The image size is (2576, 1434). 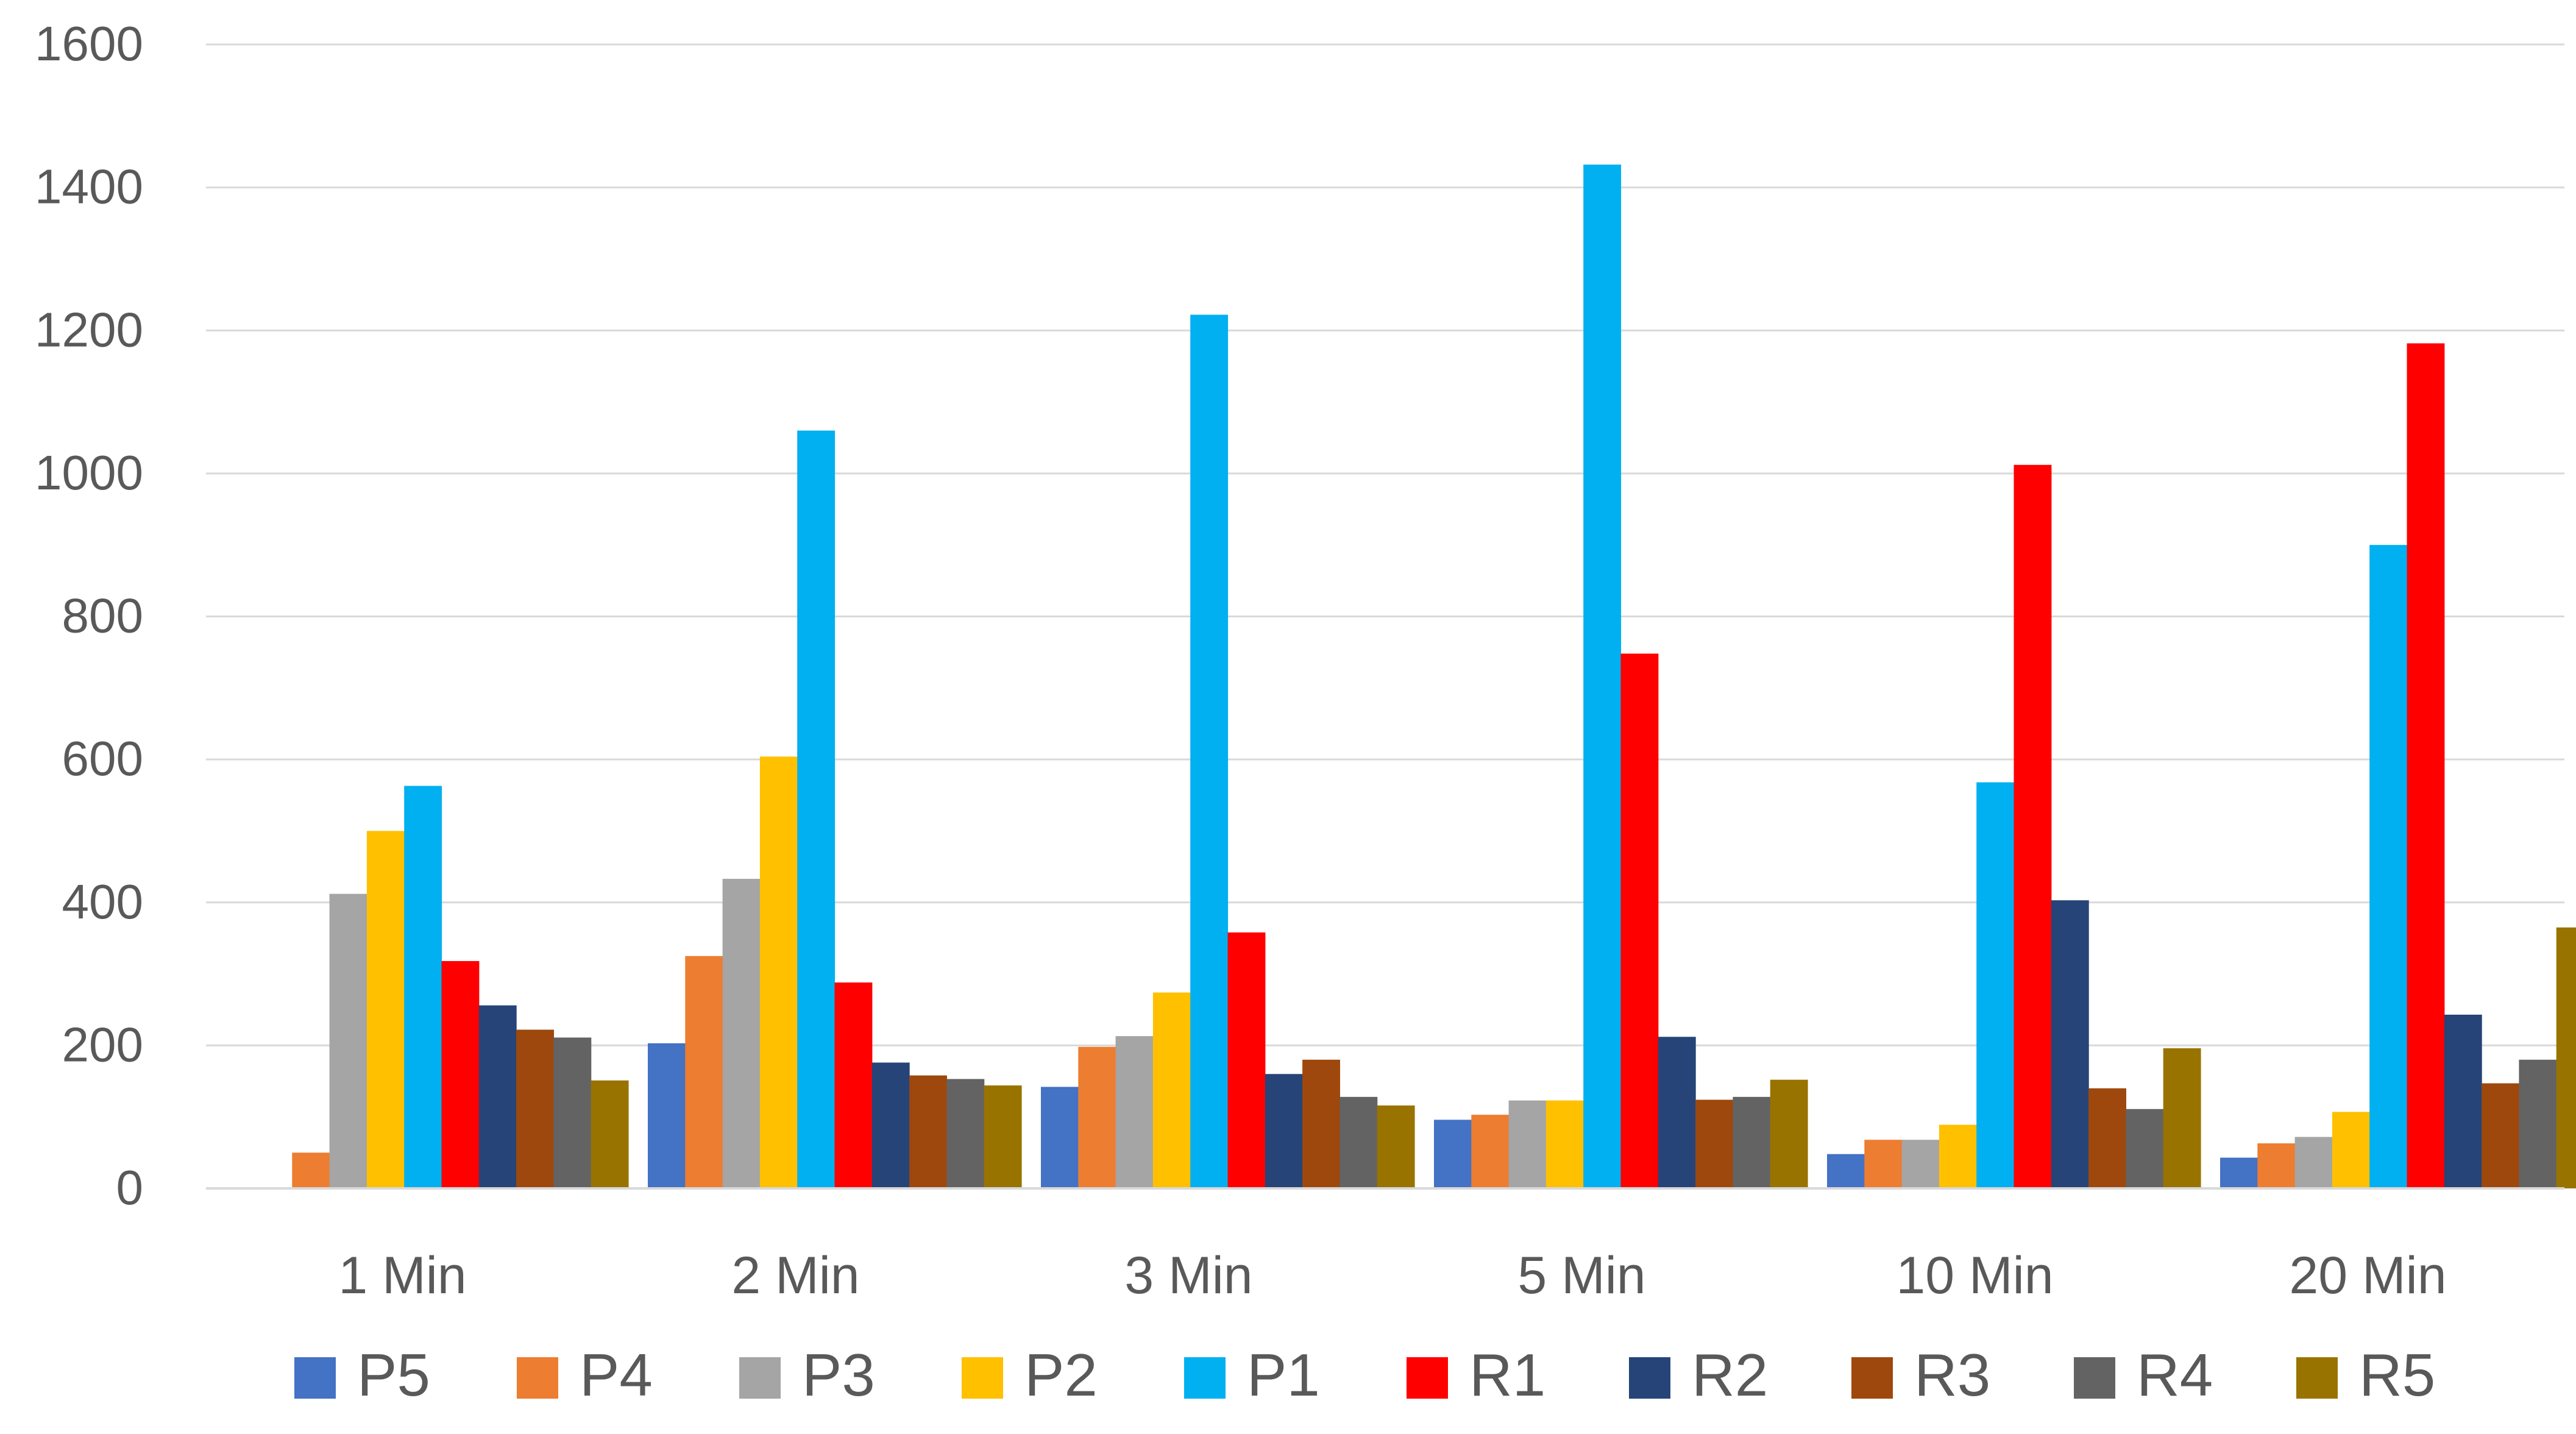 What do you see at coordinates (1396, 1146) in the screenshot?
I see `bar-r5-3-min` at bounding box center [1396, 1146].